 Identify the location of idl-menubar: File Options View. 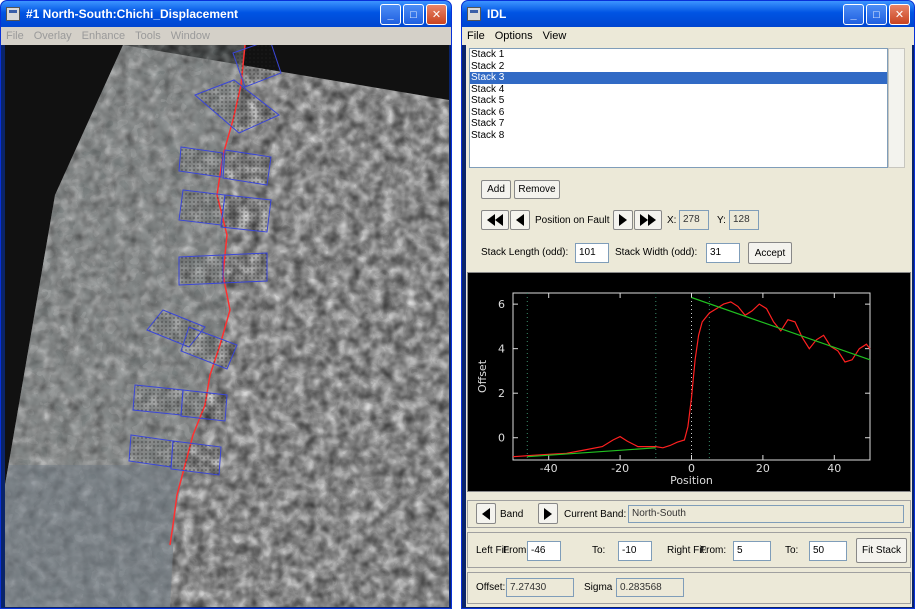
(688, 36).